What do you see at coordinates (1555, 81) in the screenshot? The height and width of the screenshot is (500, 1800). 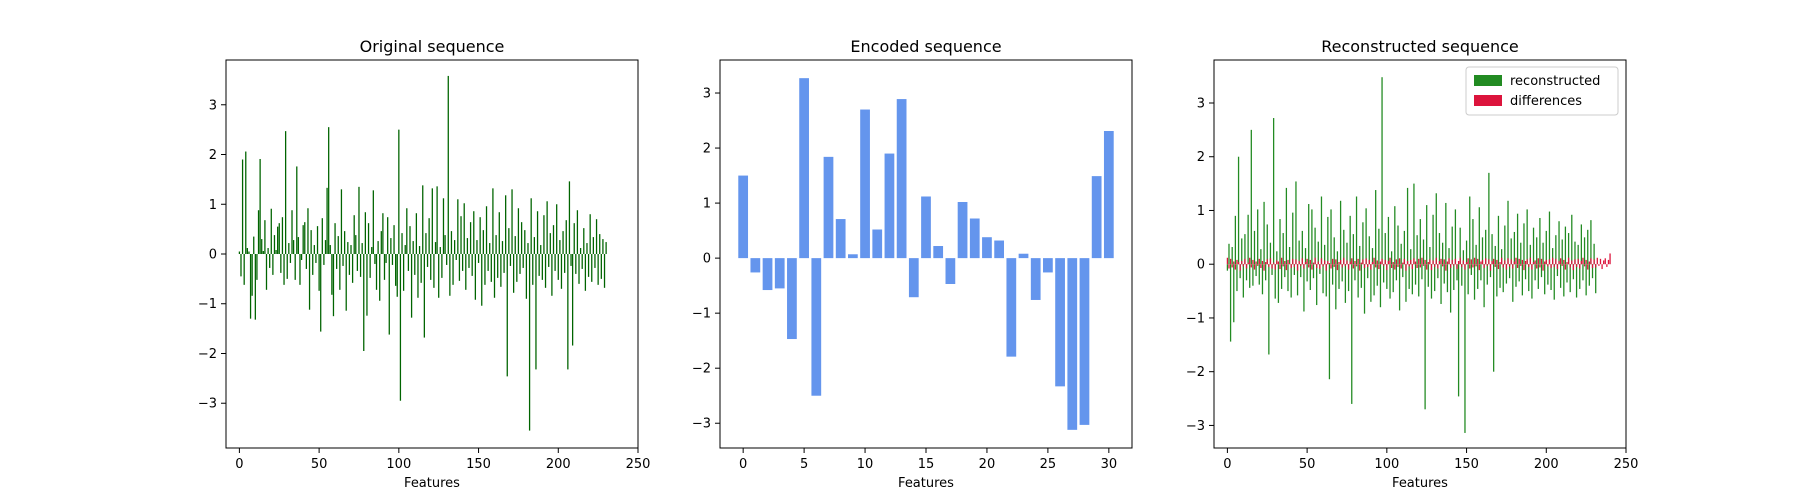 I see `legend-label-reconstructed: reconstructed` at bounding box center [1555, 81].